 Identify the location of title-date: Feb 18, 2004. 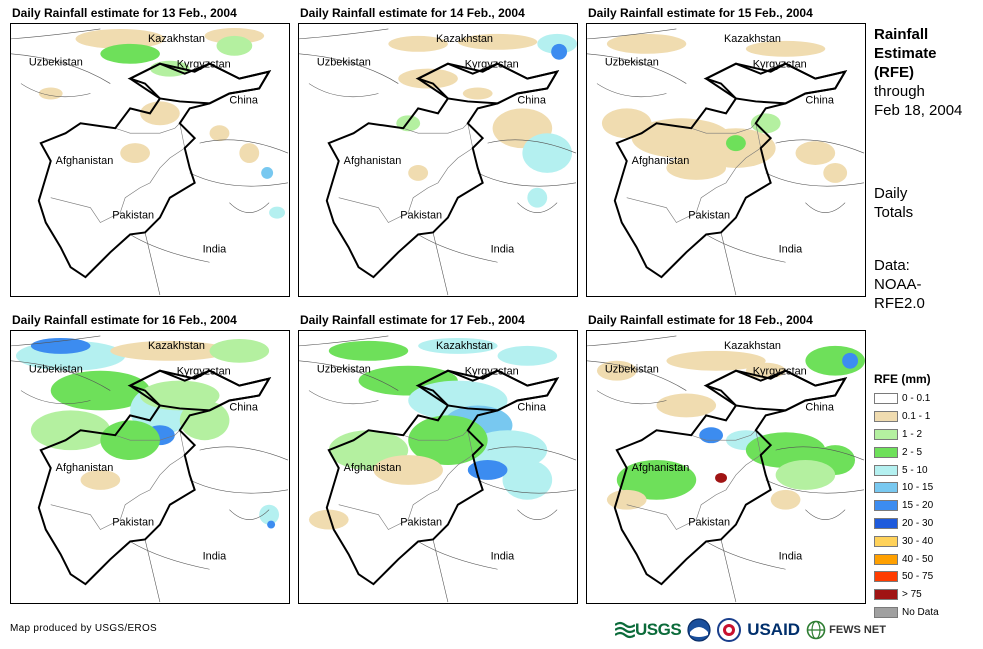
(918, 110).